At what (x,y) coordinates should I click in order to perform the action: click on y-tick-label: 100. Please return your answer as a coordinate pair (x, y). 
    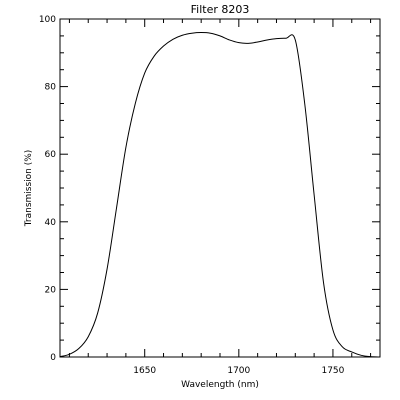
    Looking at the image, I should click on (47, 20).